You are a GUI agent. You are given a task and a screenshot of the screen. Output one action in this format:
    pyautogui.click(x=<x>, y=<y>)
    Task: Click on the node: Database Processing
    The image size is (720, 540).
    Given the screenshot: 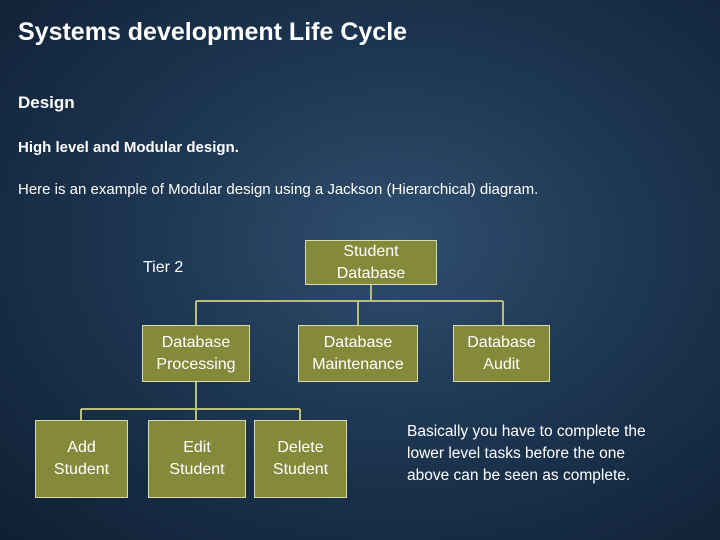 What is the action you would take?
    pyautogui.click(x=196, y=353)
    